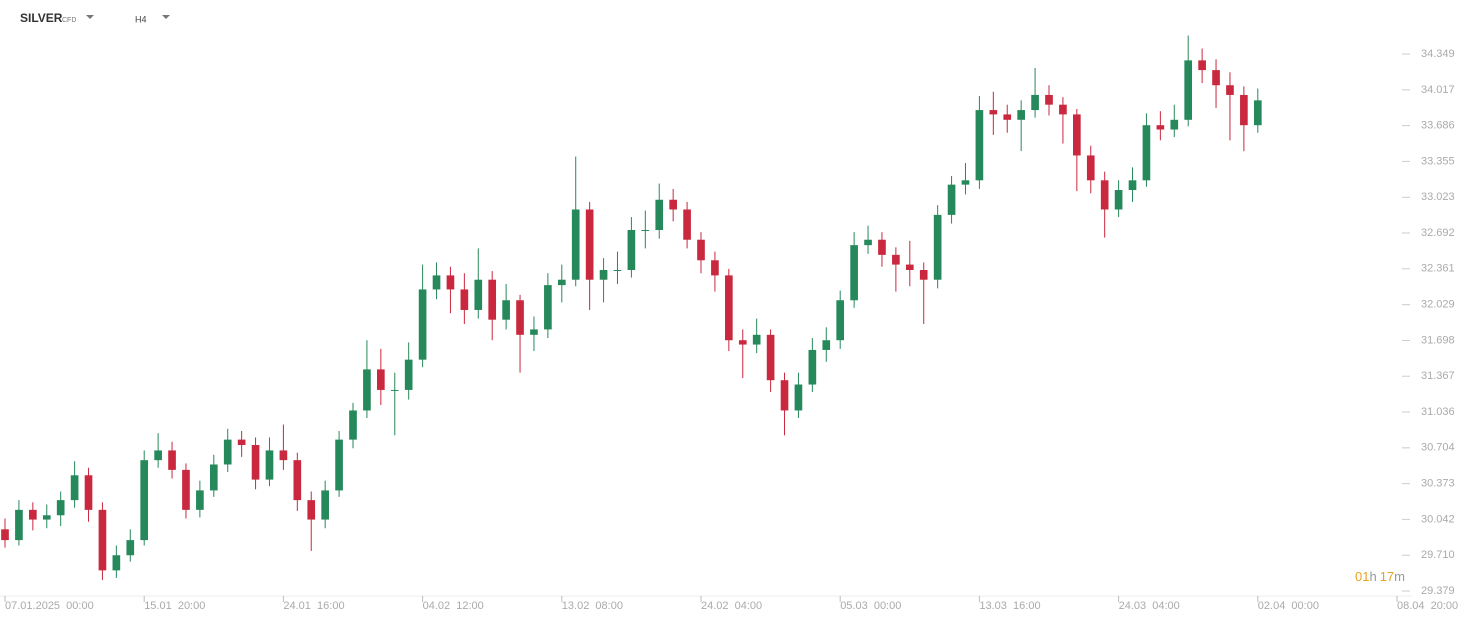 The width and height of the screenshot is (1482, 623). Describe the element at coordinates (90, 17) in the screenshot. I see `symbol-dropdown` at that location.